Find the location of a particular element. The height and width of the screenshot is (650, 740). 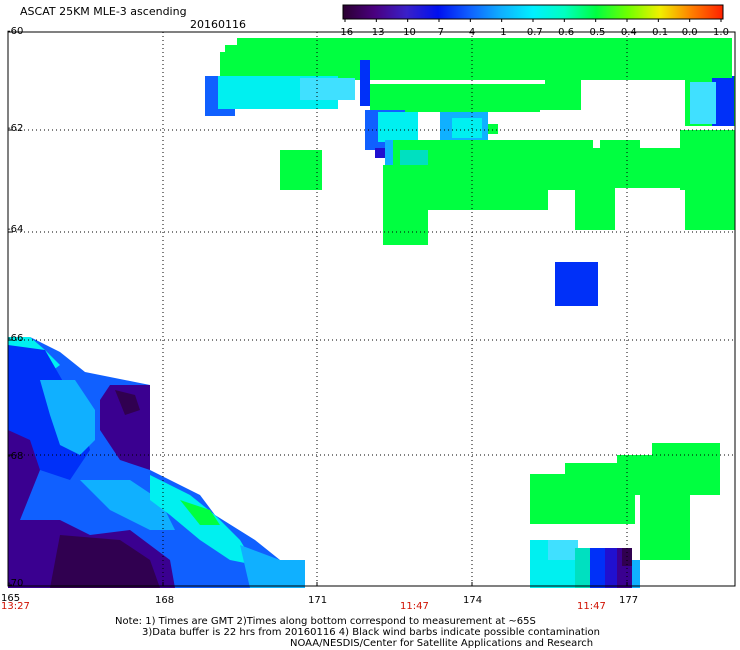

data-region-sw-green is located at coordinates (200, 512).